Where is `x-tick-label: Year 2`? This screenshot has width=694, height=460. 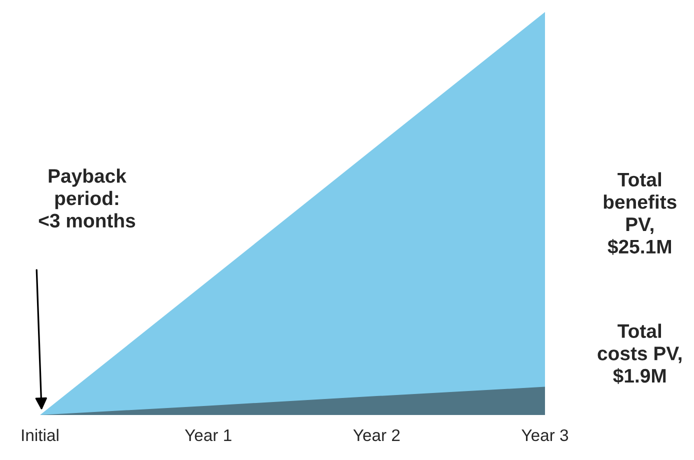
x-tick-label: Year 2 is located at coordinates (376, 435).